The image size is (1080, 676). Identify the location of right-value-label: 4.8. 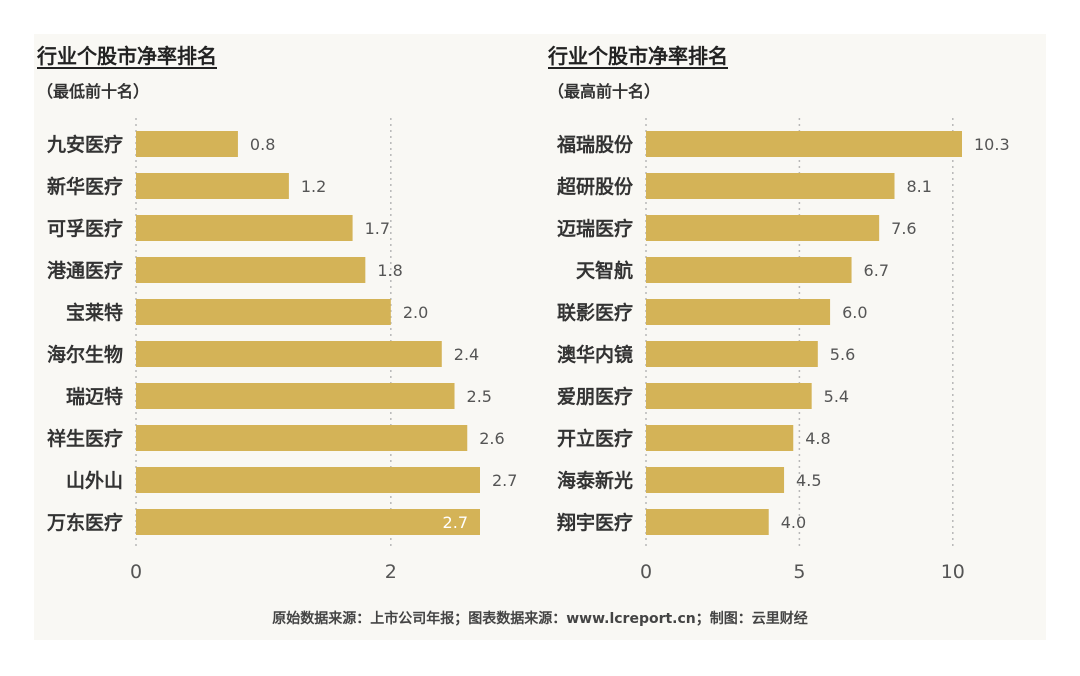
(817, 438).